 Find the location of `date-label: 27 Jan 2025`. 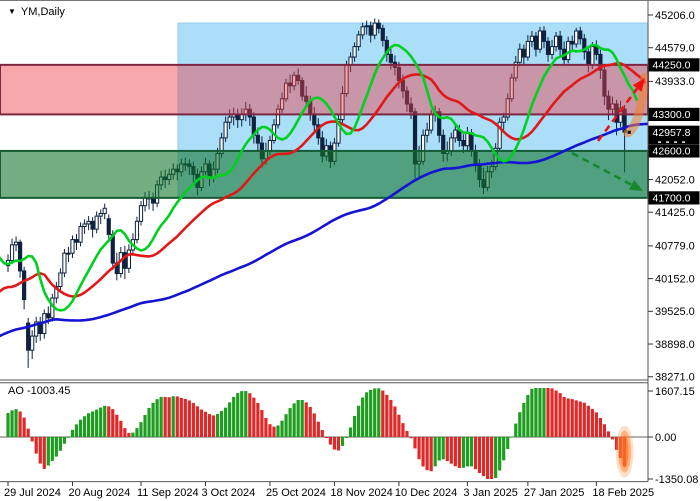

date-label: 27 Jan 2025 is located at coordinates (554, 493).